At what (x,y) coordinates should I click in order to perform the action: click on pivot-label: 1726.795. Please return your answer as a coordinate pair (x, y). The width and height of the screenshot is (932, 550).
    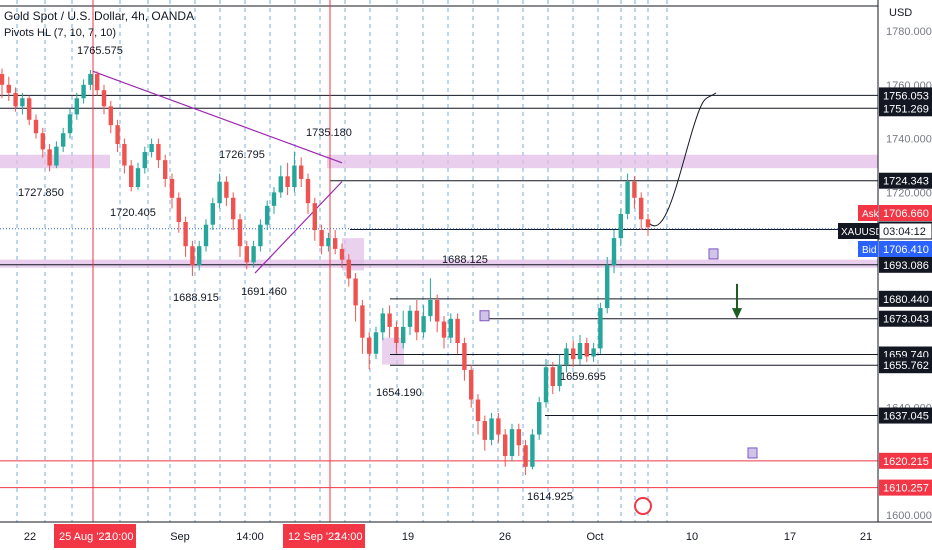
    Looking at the image, I should click on (242, 155).